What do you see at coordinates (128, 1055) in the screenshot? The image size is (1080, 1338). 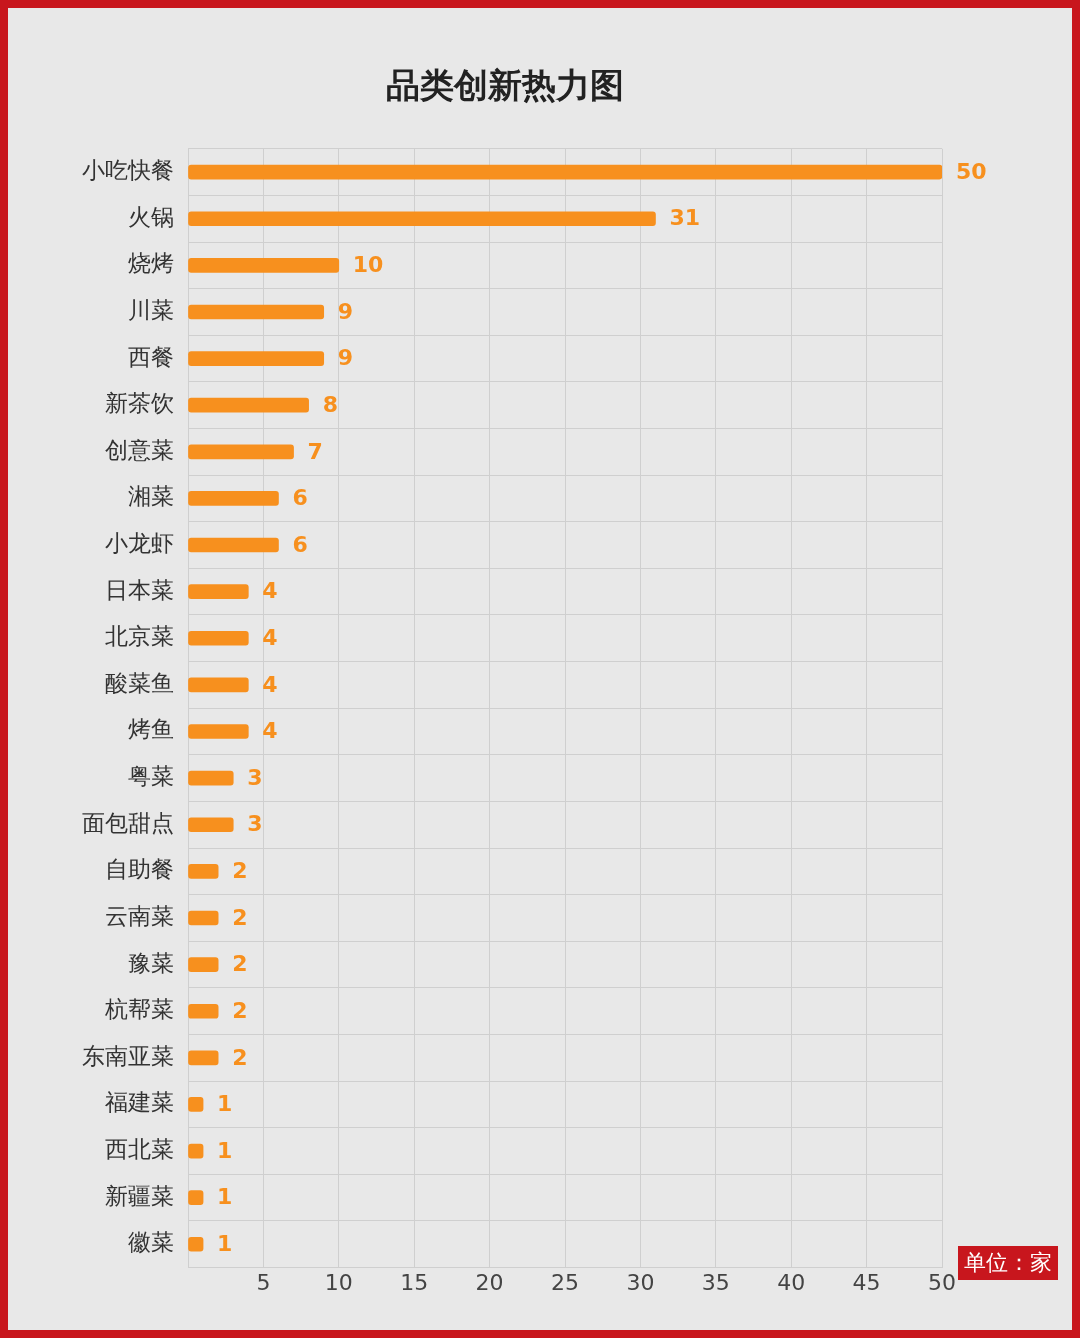 I see `y-tick-label: 东南亚菜` at bounding box center [128, 1055].